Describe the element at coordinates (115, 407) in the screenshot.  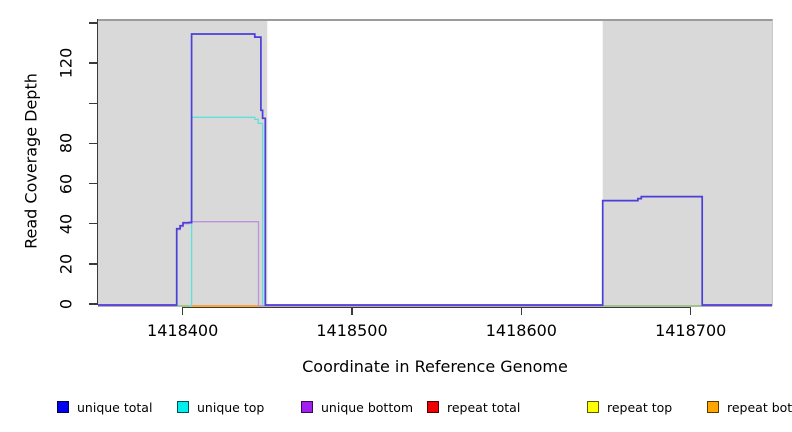
I see `legend-label: unique total` at that location.